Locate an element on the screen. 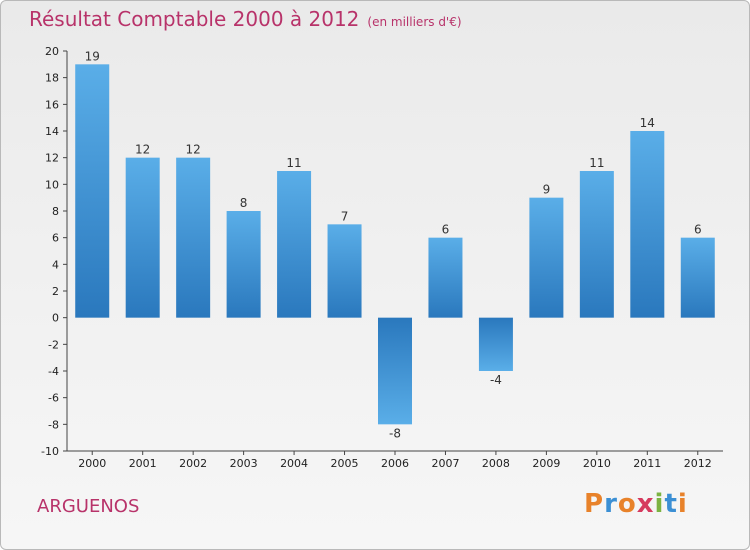 This screenshot has height=550, width=750. y-tick-label: 20 is located at coordinates (52, 51).